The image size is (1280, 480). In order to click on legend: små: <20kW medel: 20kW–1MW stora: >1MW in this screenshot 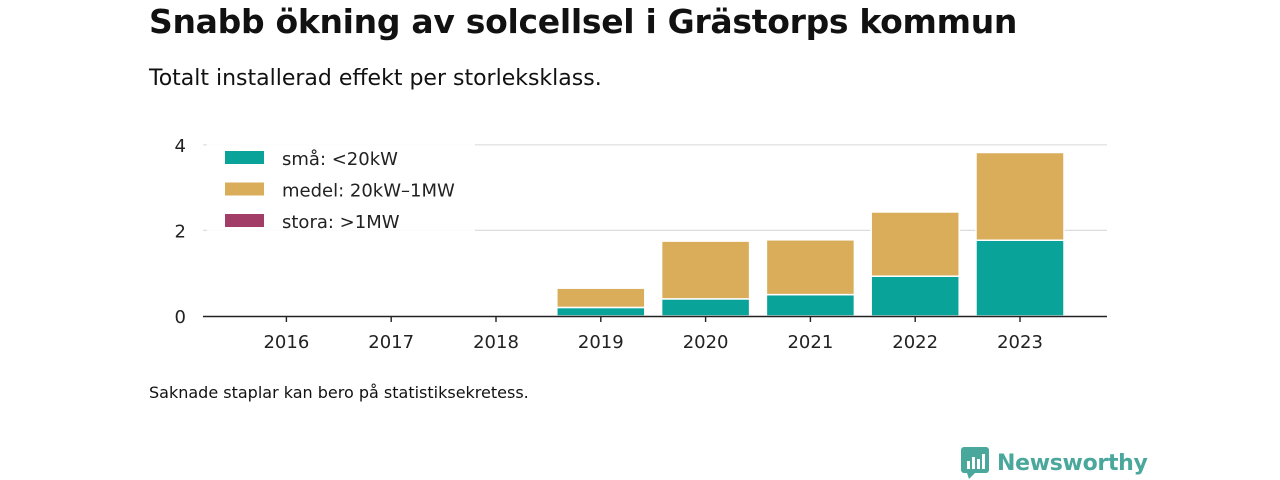, I will do `click(341, 186)`.